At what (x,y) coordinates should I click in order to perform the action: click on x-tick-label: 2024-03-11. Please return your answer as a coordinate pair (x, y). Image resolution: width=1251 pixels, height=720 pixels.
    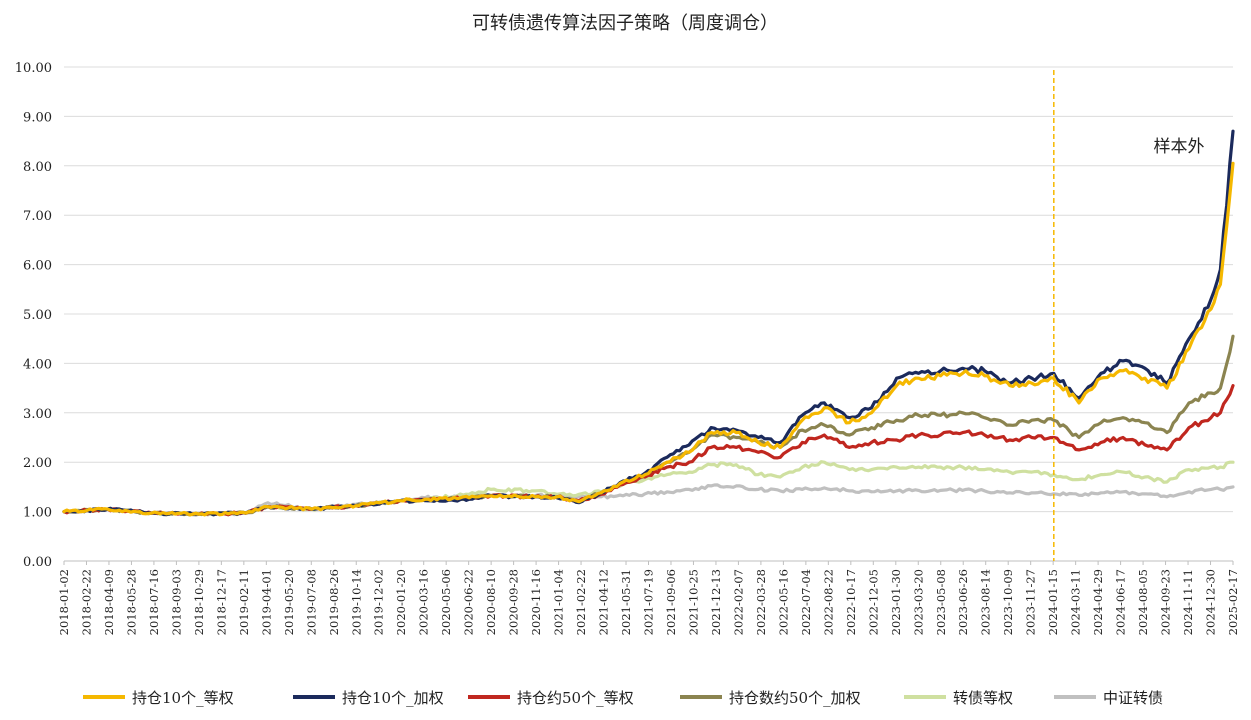
    Looking at the image, I should click on (1076, 602).